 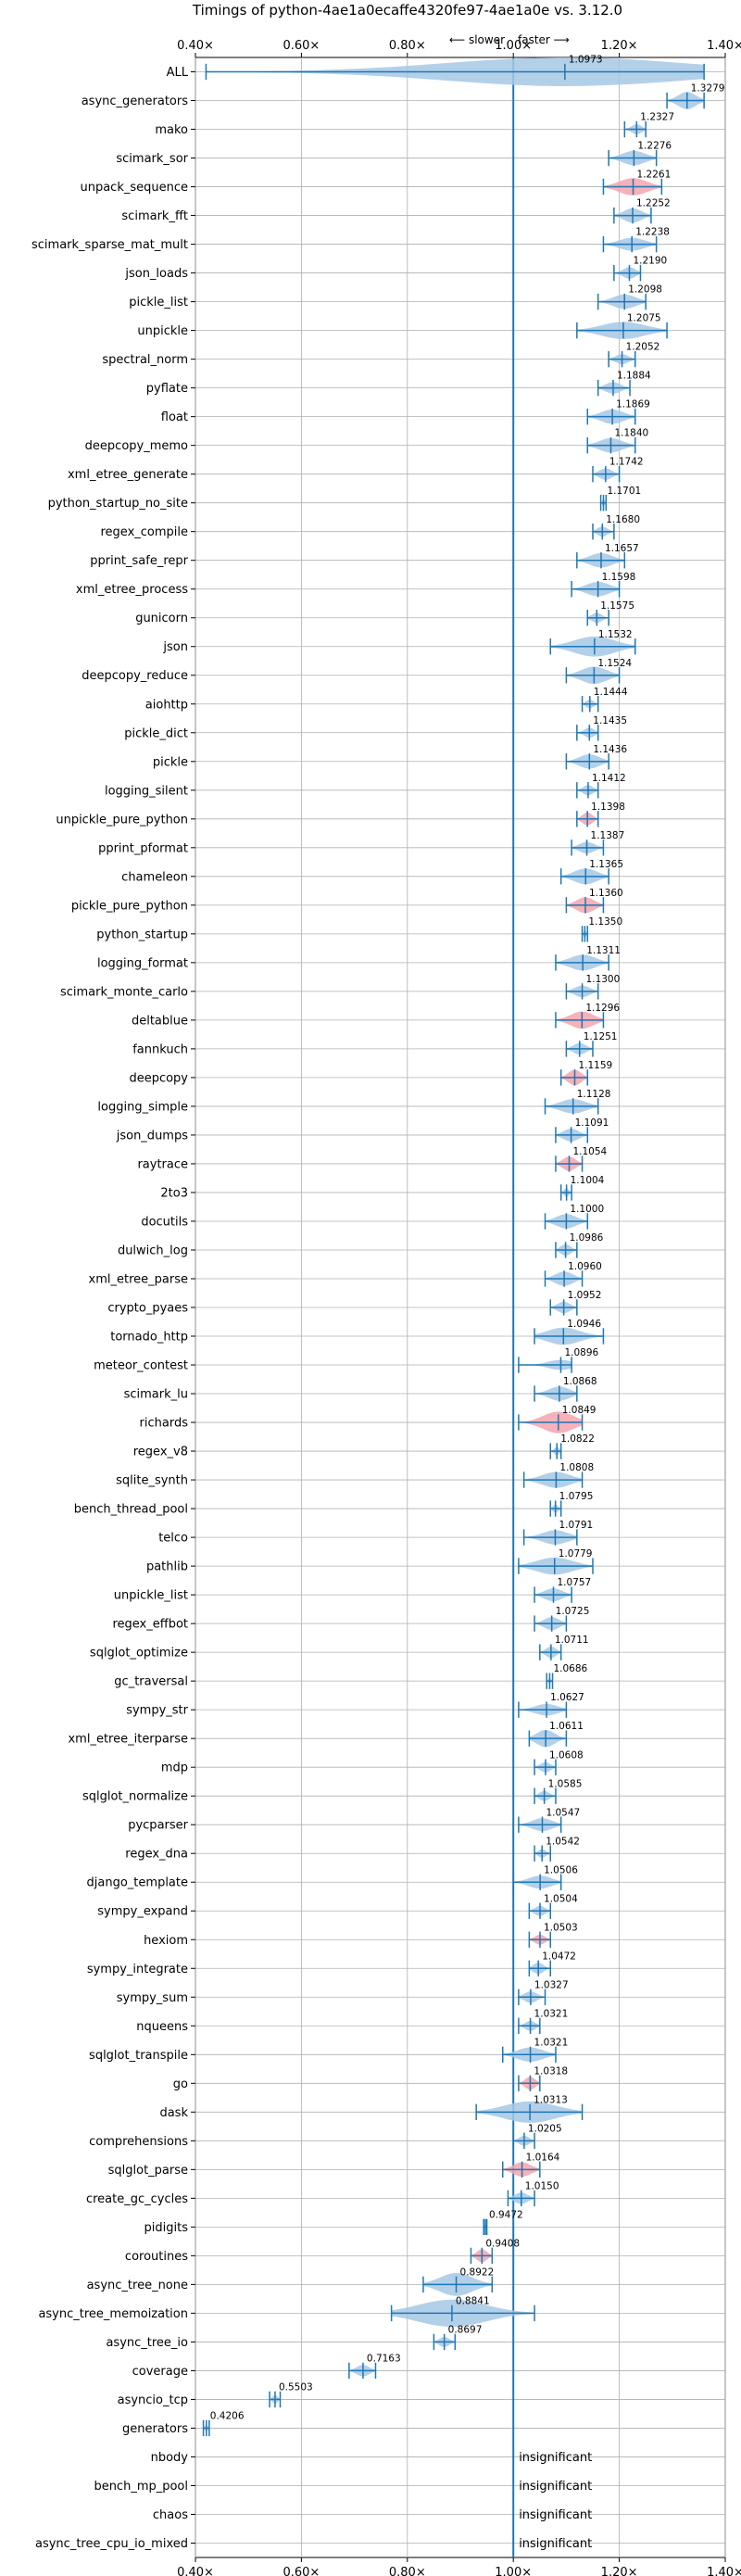 What do you see at coordinates (146, 791) in the screenshot?
I see `benchmark-label: logging_silent` at bounding box center [146, 791].